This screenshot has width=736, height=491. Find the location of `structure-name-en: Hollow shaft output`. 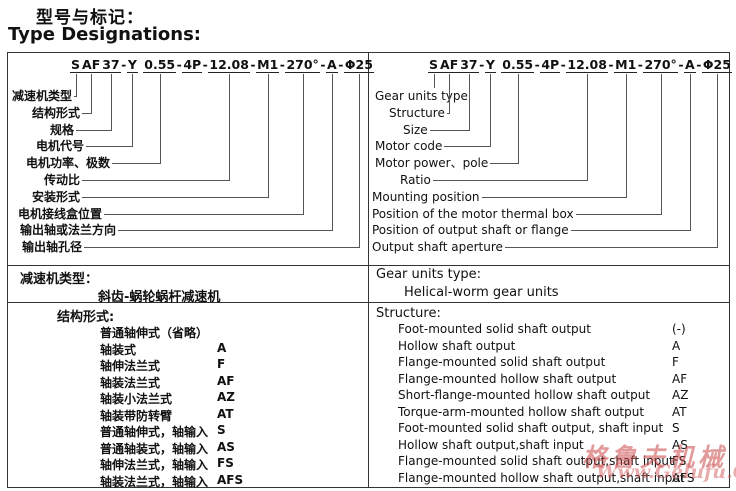

structure-name-en: Hollow shaft output is located at coordinates (457, 345).